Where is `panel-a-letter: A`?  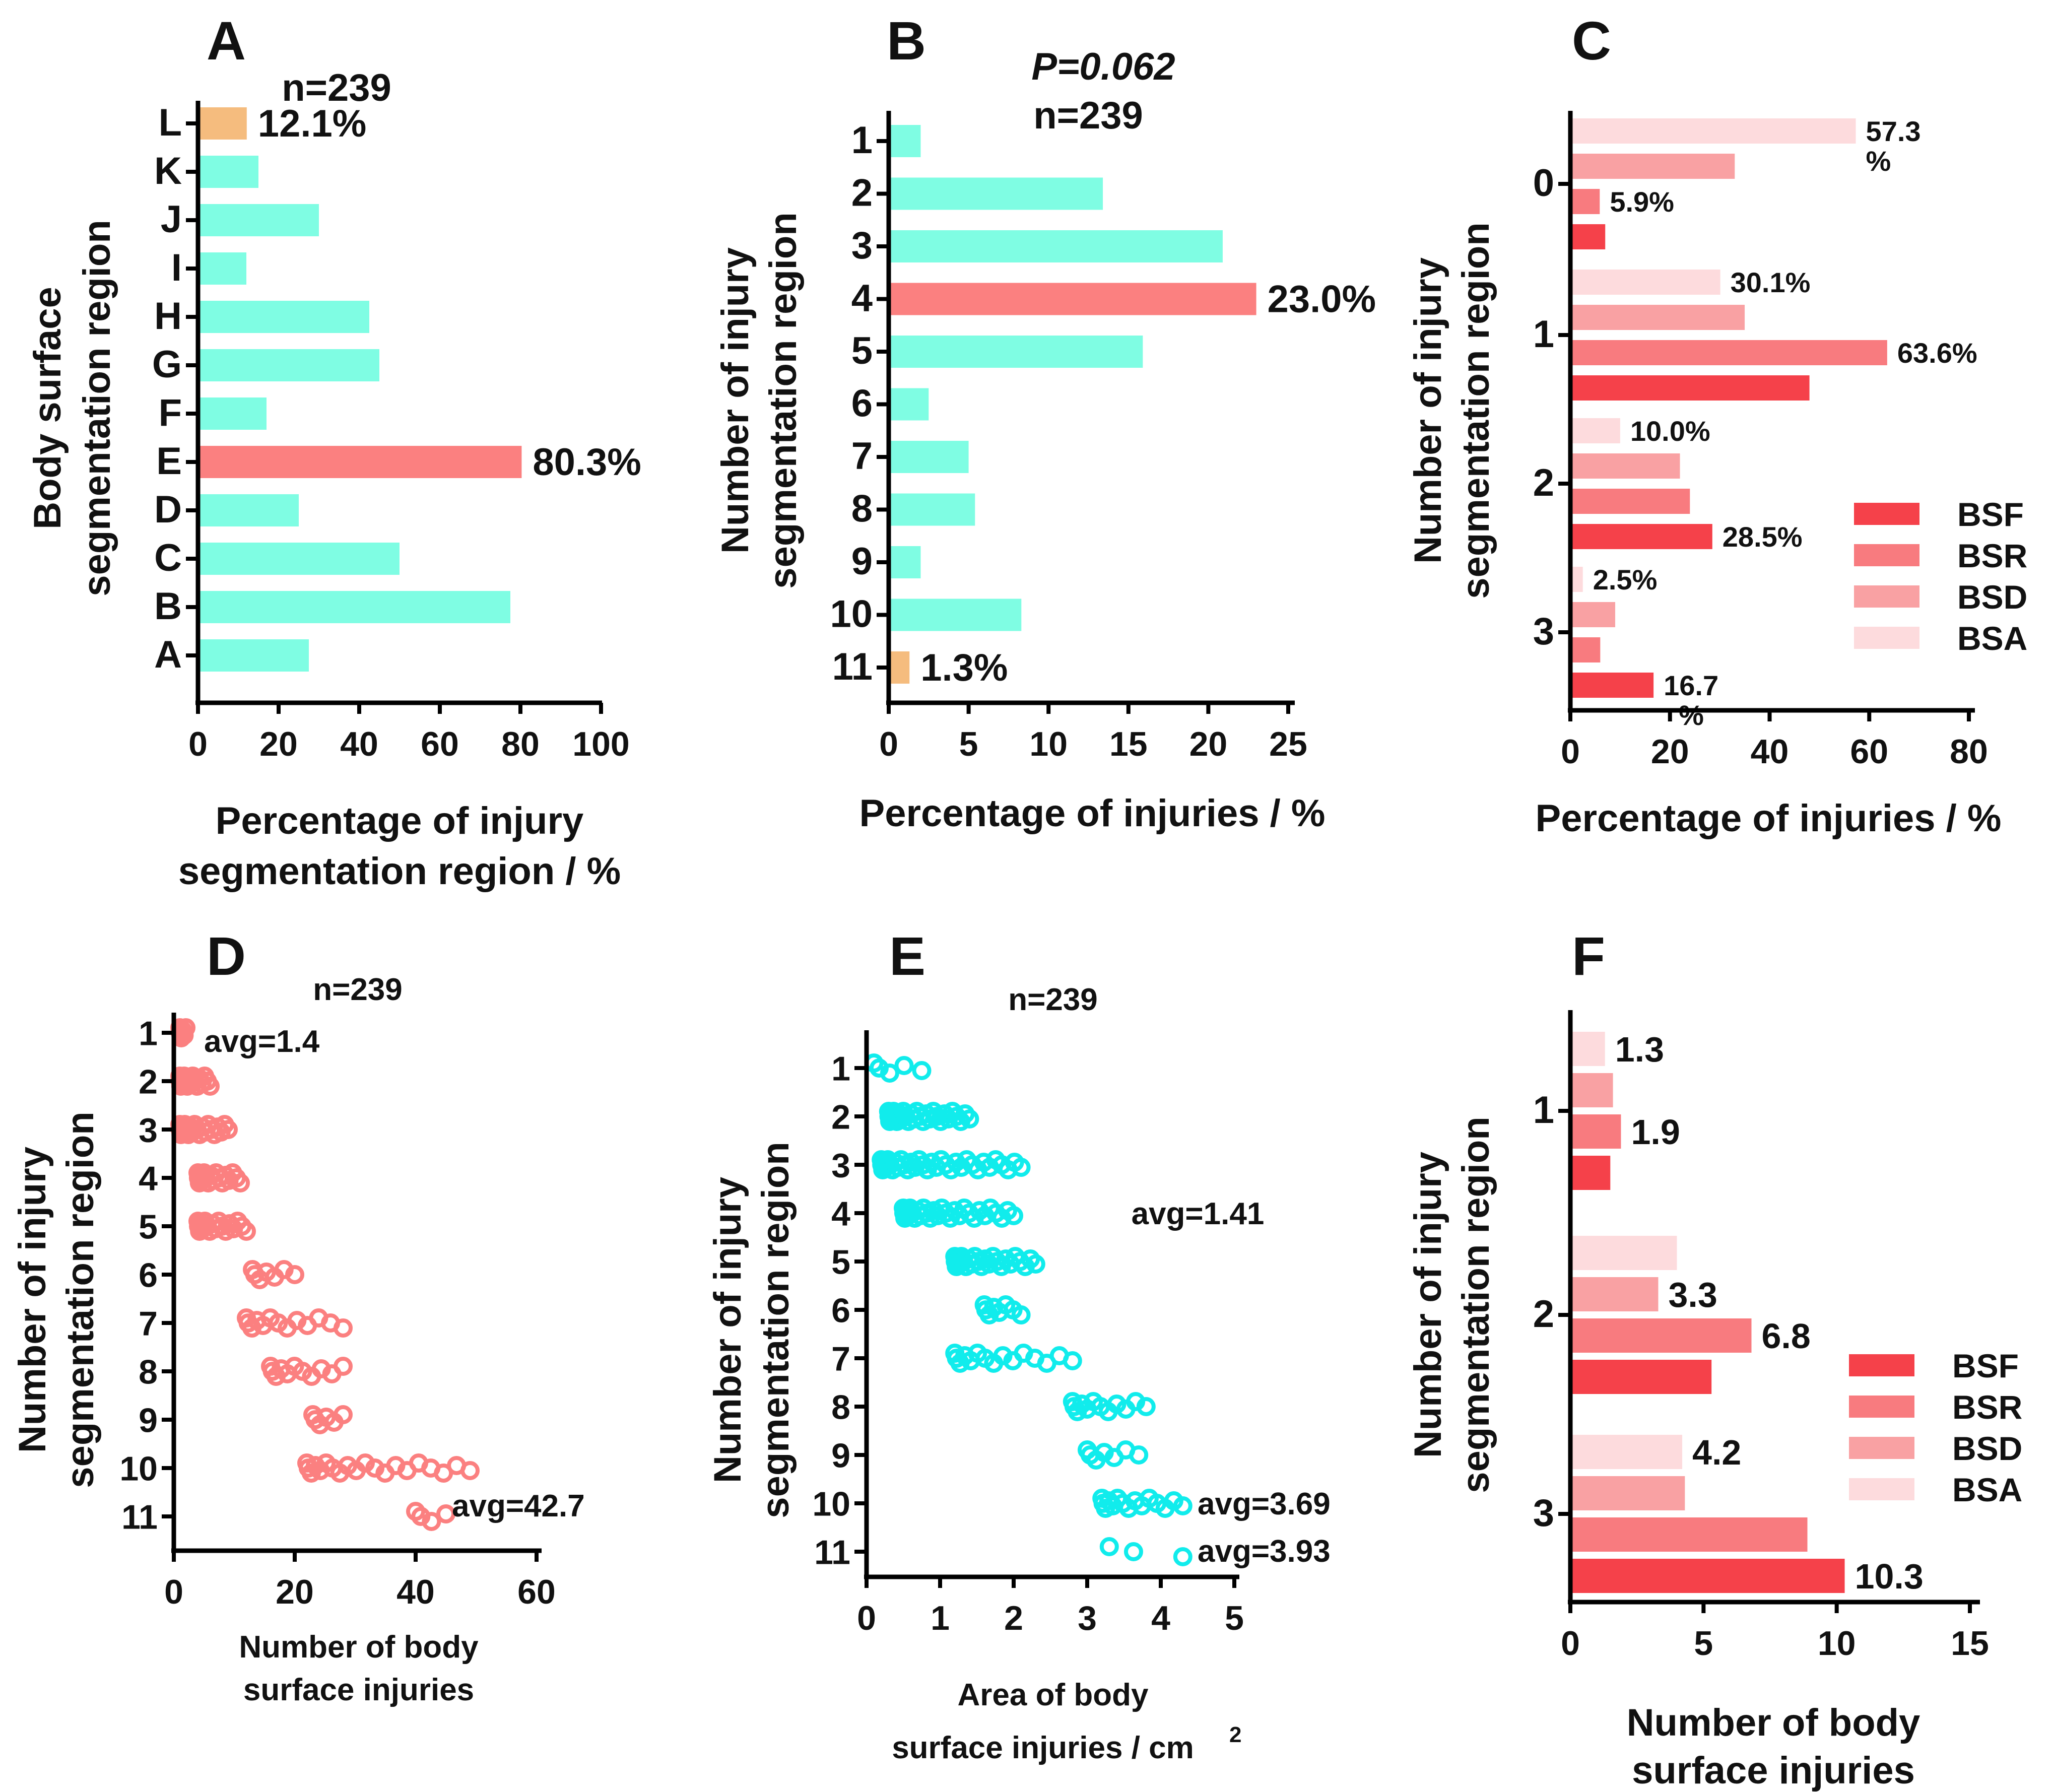
panel-a-letter: A is located at coordinates (226, 40).